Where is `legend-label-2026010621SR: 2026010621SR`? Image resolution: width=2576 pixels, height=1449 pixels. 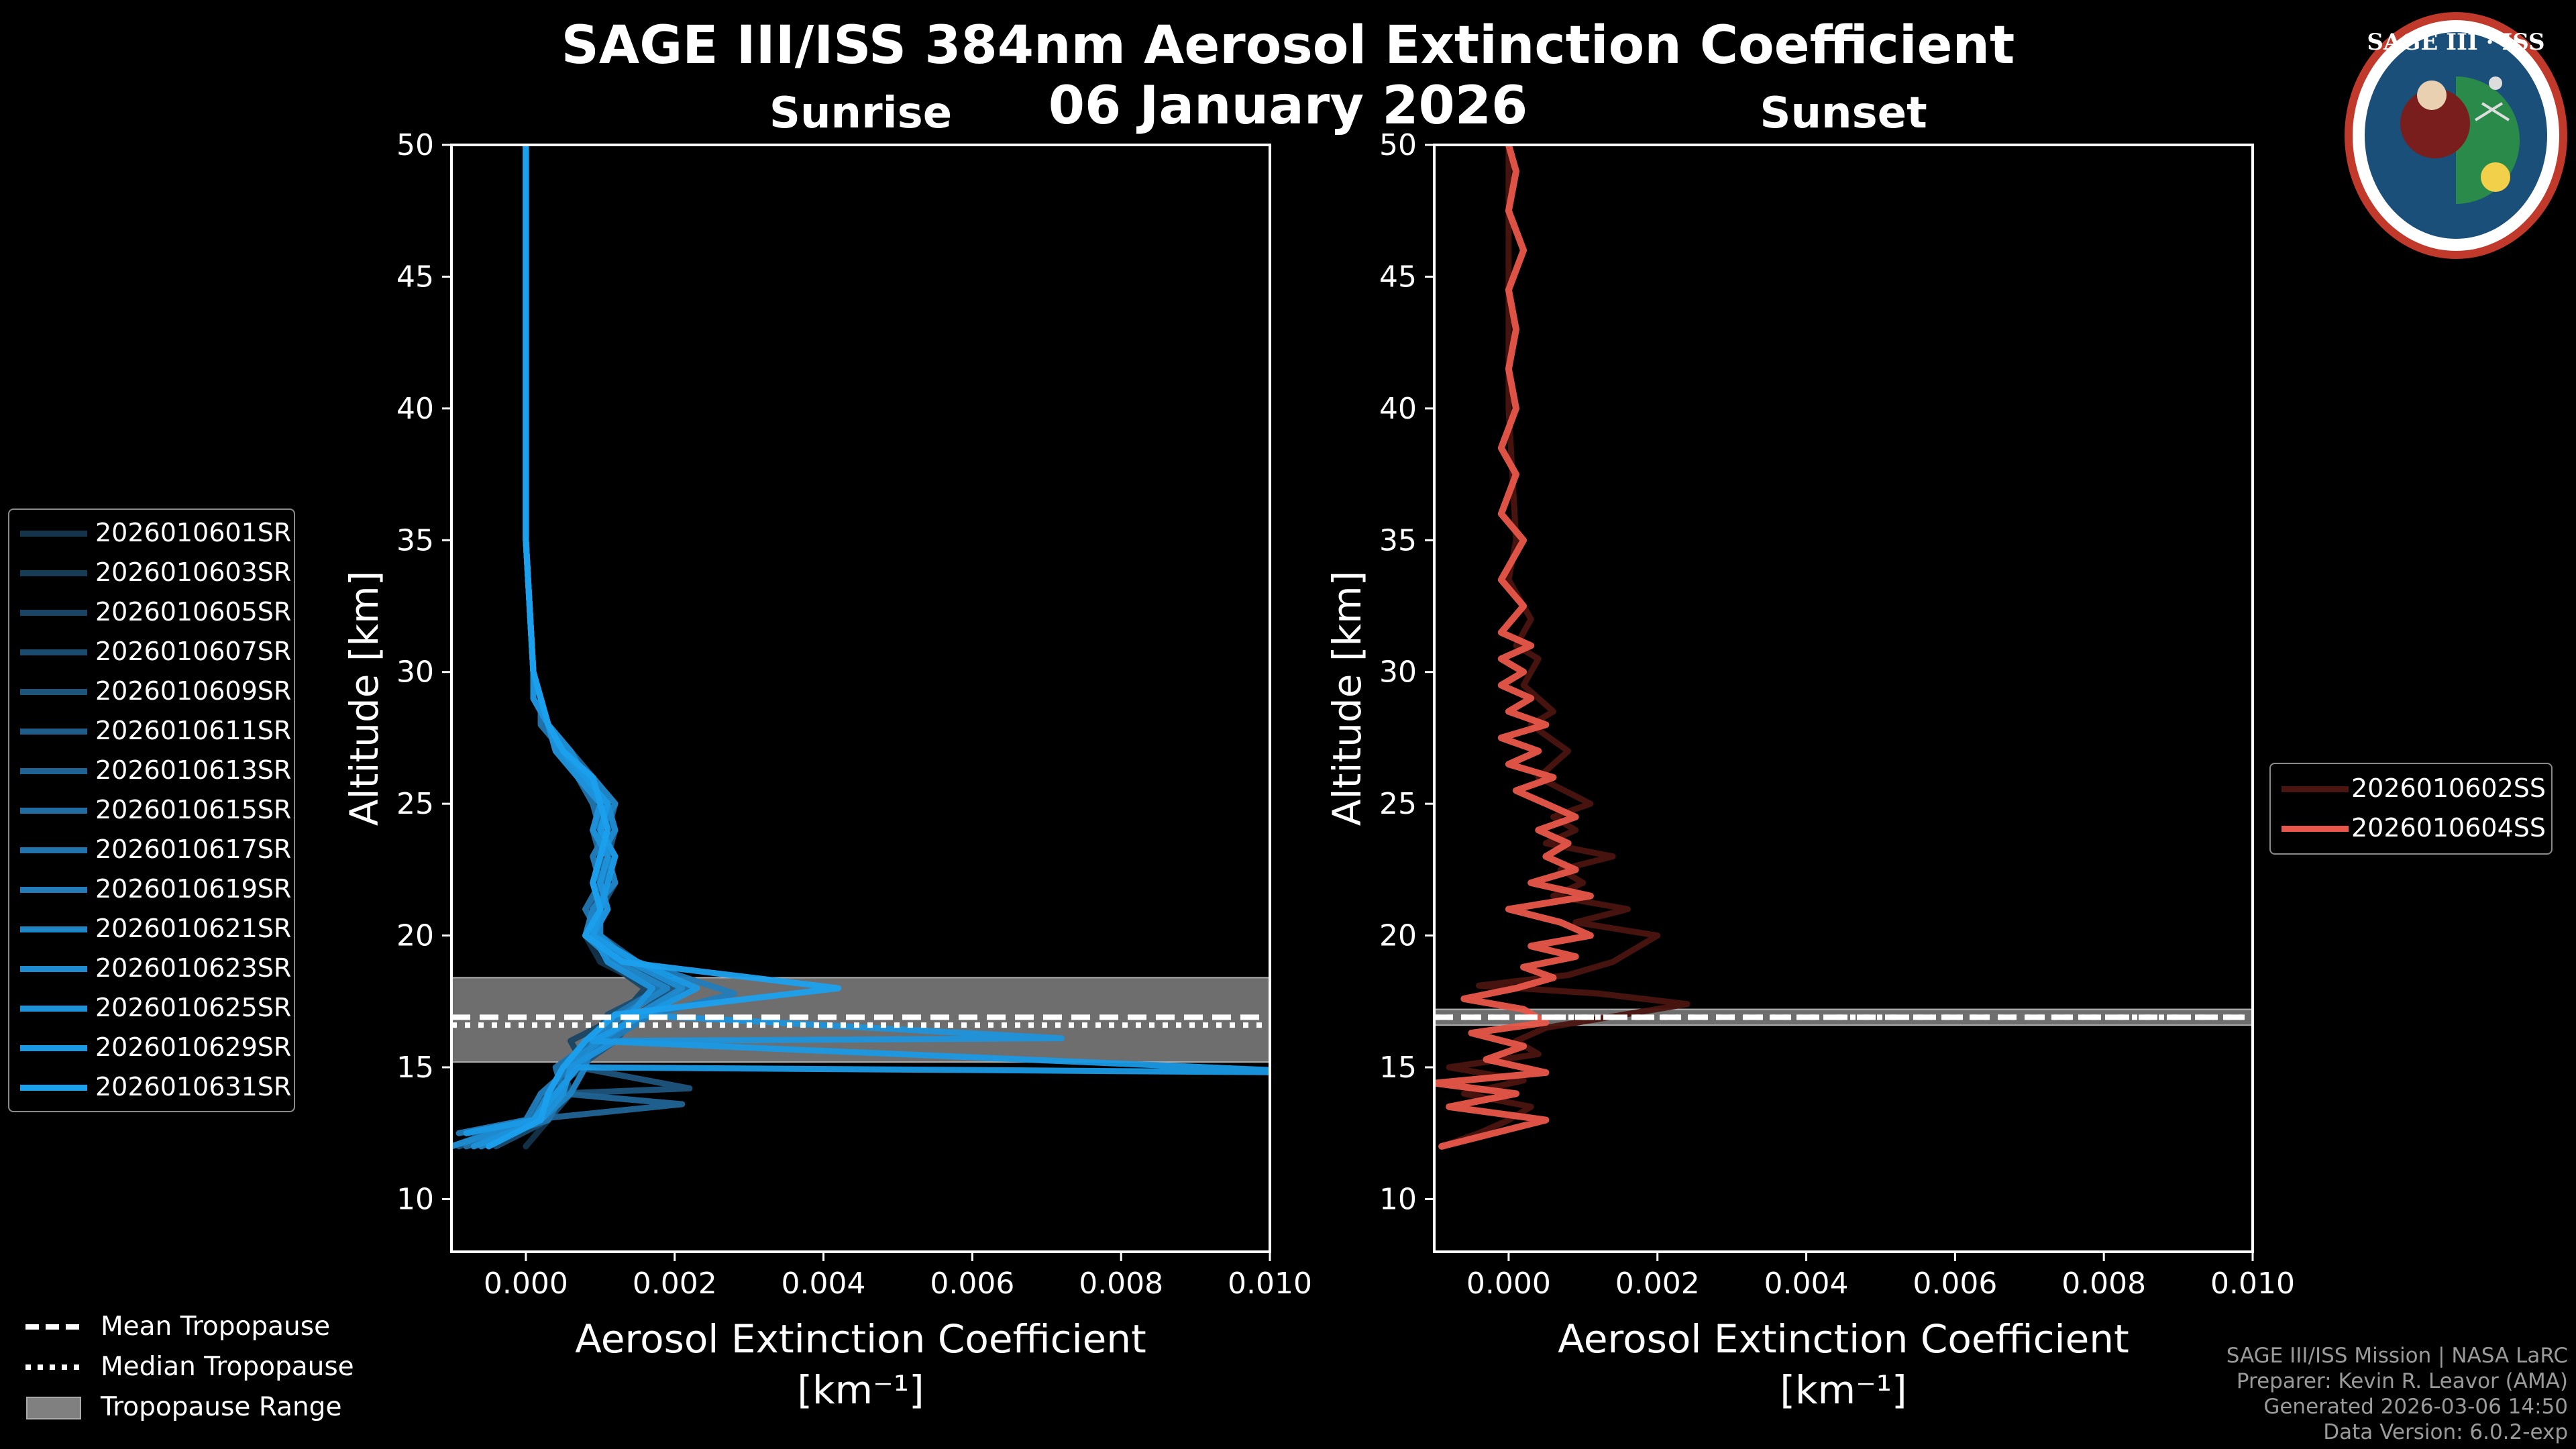
legend-label-2026010621SR: 2026010621SR is located at coordinates (193, 928).